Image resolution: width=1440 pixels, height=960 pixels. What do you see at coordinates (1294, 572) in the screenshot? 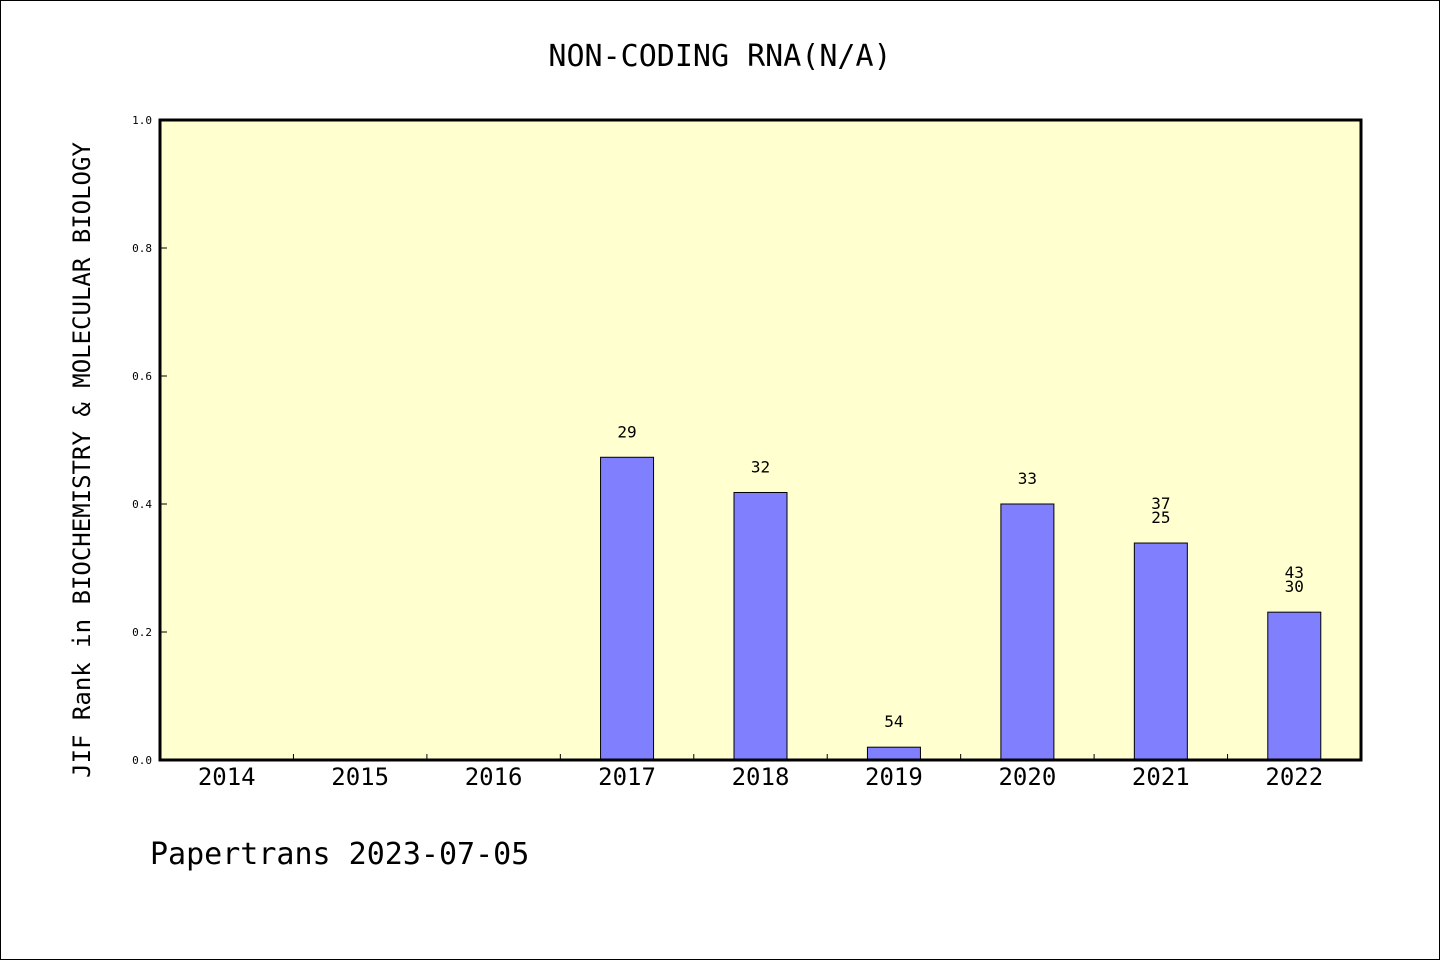
I see `data-label-2022: 43` at bounding box center [1294, 572].